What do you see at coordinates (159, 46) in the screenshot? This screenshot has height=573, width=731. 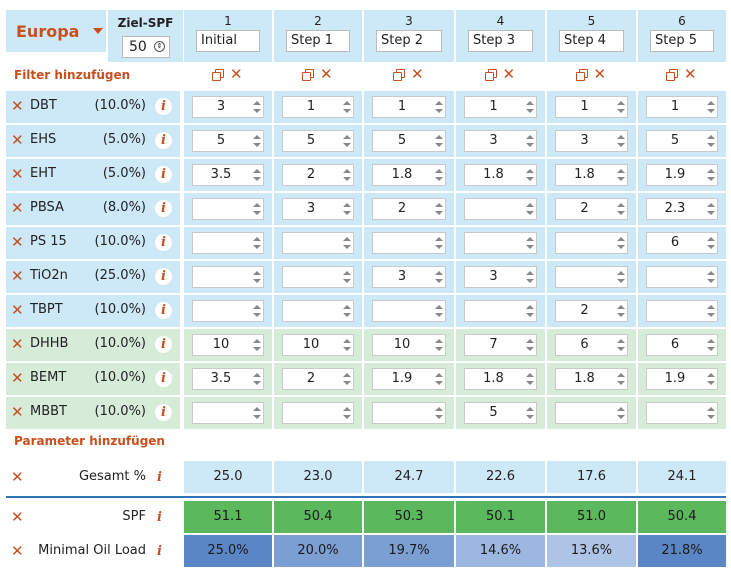 I see `stepper-icon: ⇕` at bounding box center [159, 46].